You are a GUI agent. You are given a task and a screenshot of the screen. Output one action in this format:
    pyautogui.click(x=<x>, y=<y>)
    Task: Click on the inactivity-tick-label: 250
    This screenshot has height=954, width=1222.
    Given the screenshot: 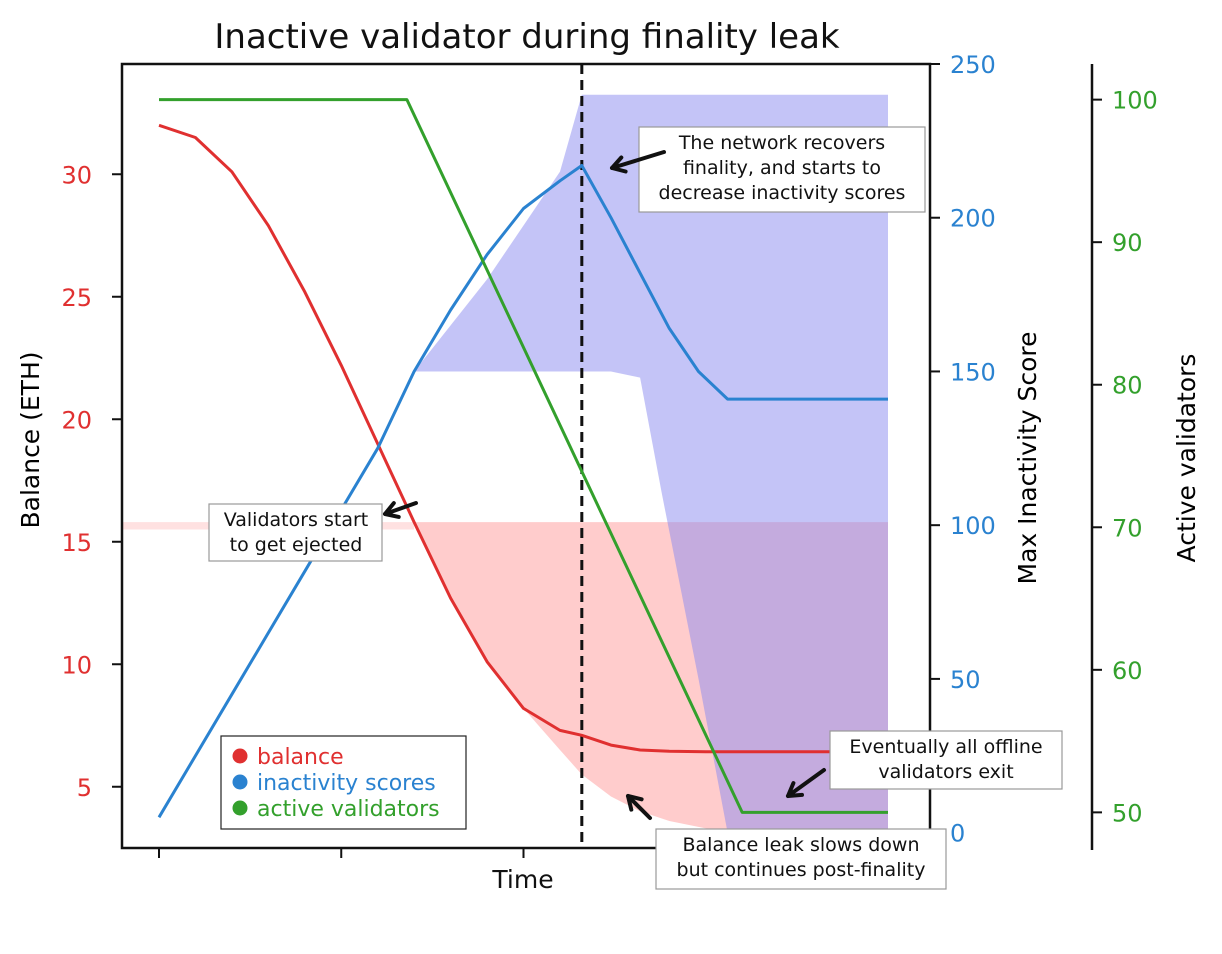 What is the action you would take?
    pyautogui.click(x=973, y=65)
    